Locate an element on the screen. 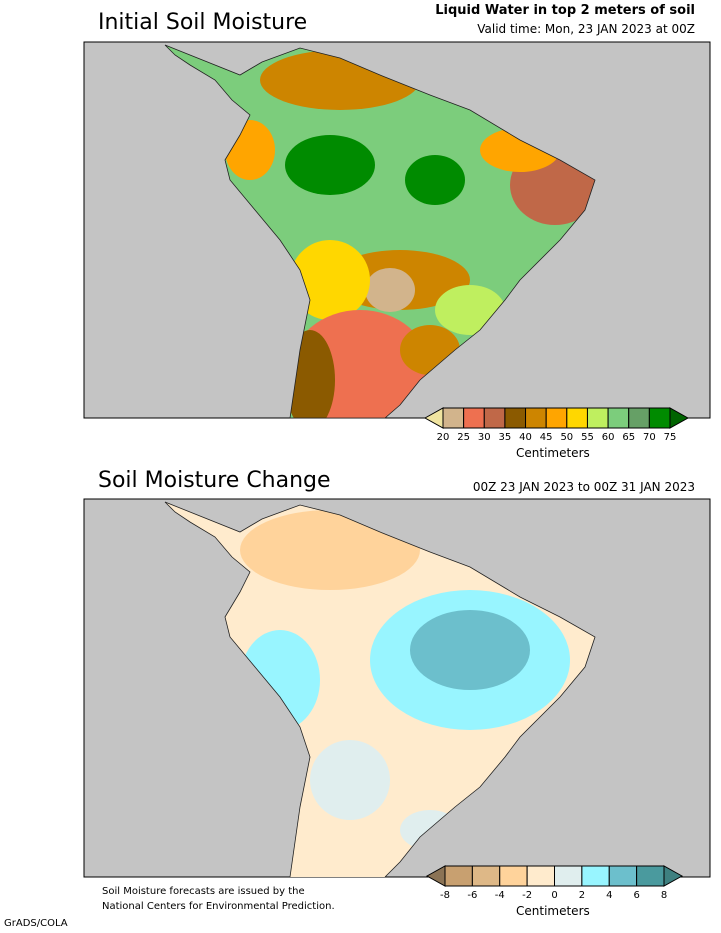  colorbar-tick-label: 45 is located at coordinates (546, 437).